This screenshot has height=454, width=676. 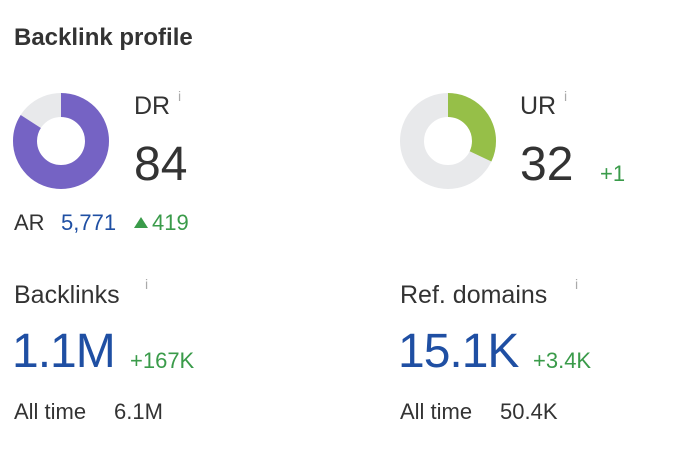 What do you see at coordinates (529, 411) in the screenshot?
I see `ref-domains-alltime-value: 50.4K` at bounding box center [529, 411].